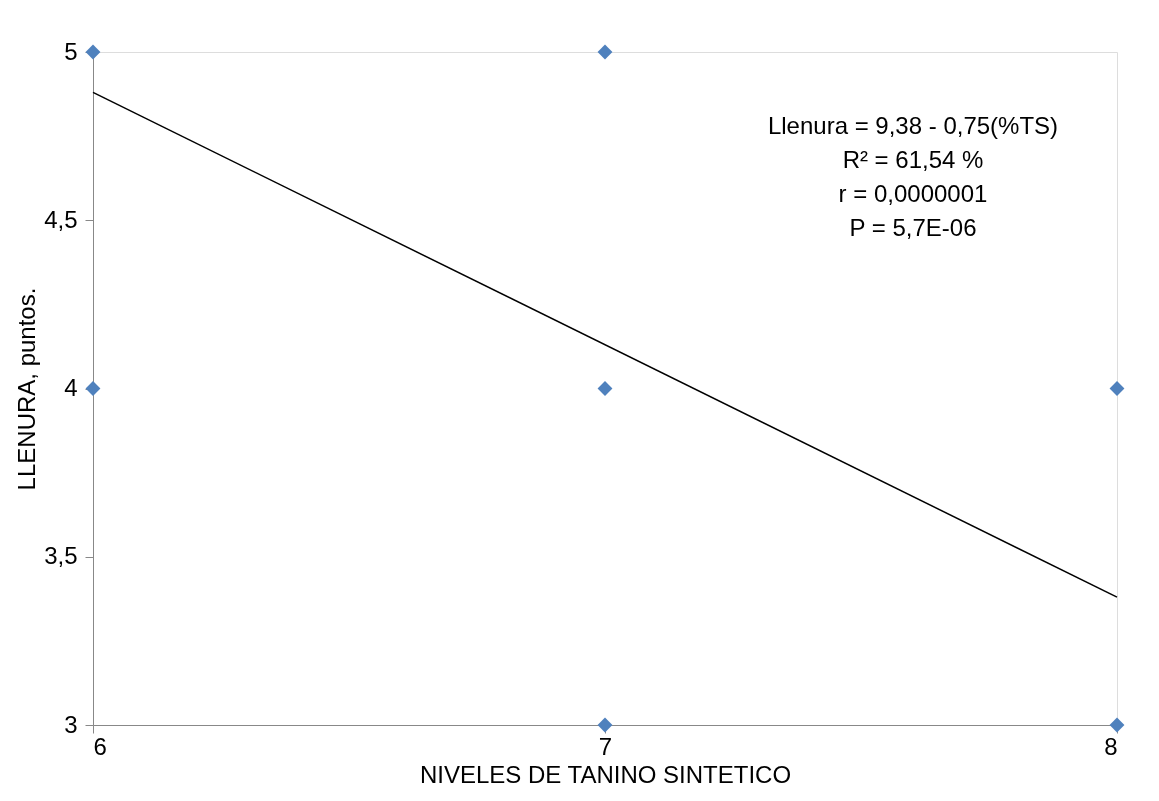 This screenshot has height=801, width=1159. What do you see at coordinates (61, 219) in the screenshot?
I see `y-tick-label: 4,5` at bounding box center [61, 219].